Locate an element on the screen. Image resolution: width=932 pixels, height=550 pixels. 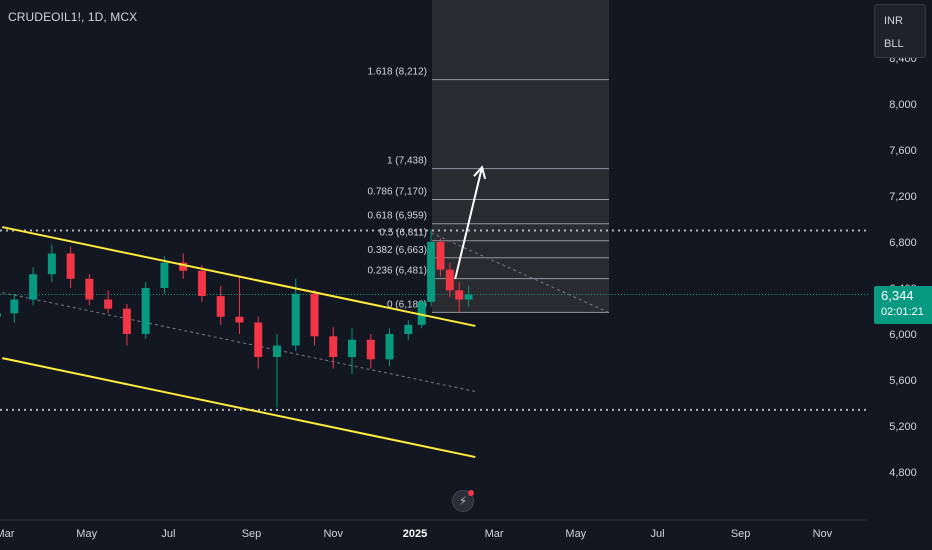
trend-extension-line is located at coordinates (519, 272).